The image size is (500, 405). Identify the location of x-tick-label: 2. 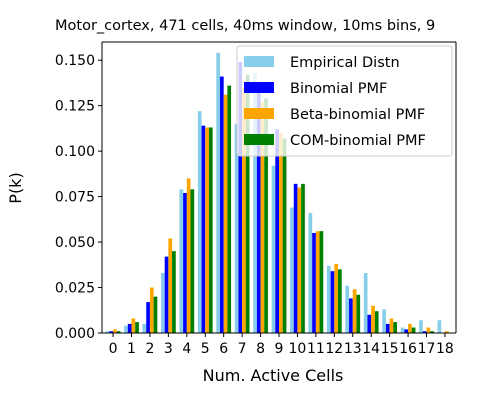
(149, 349).